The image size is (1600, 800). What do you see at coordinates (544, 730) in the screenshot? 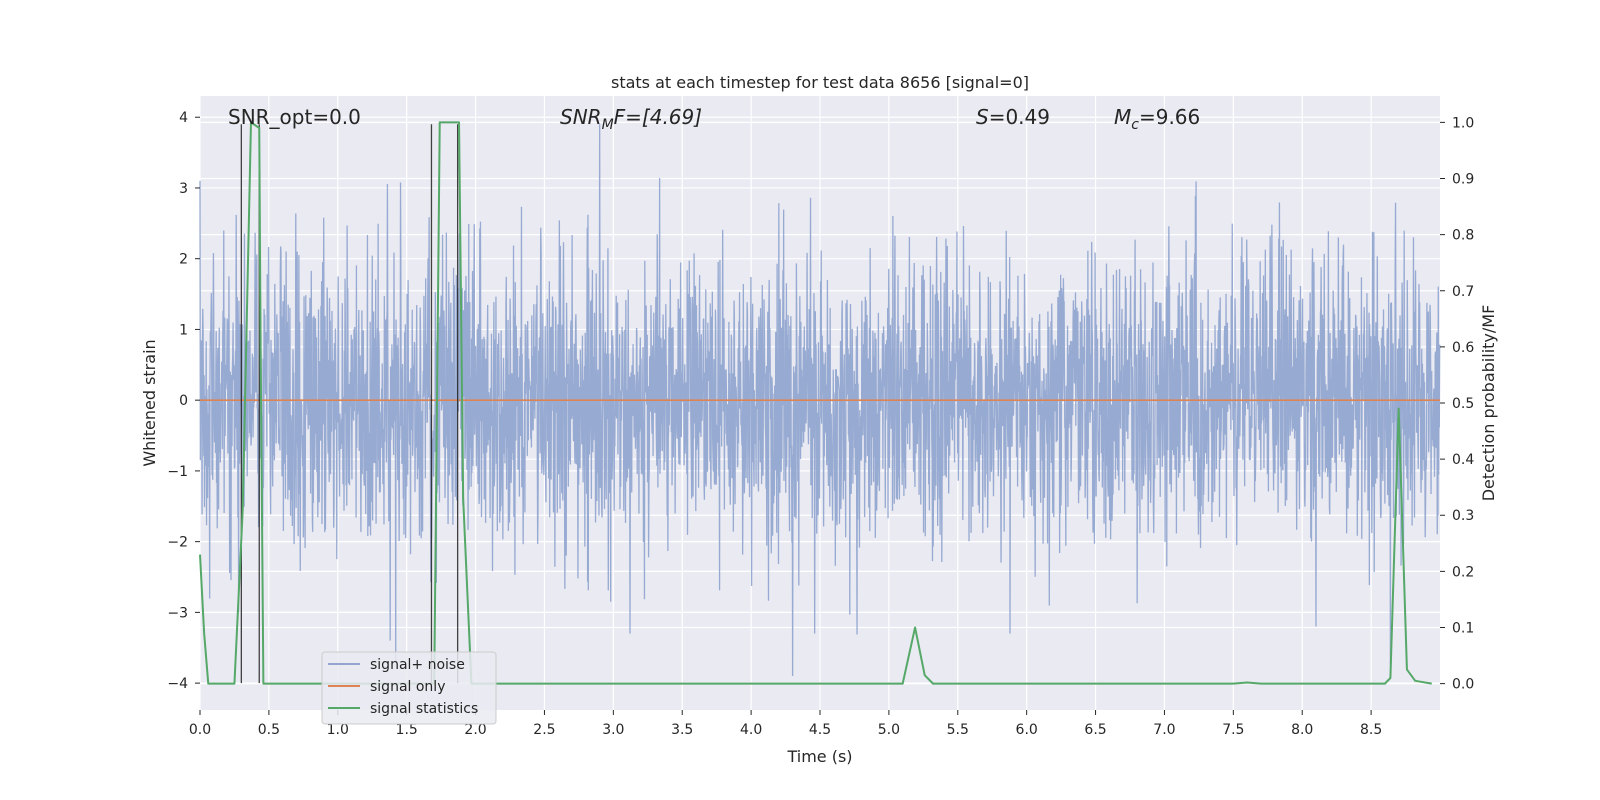
I see `x-tick-label-5: 2.5` at bounding box center [544, 730].